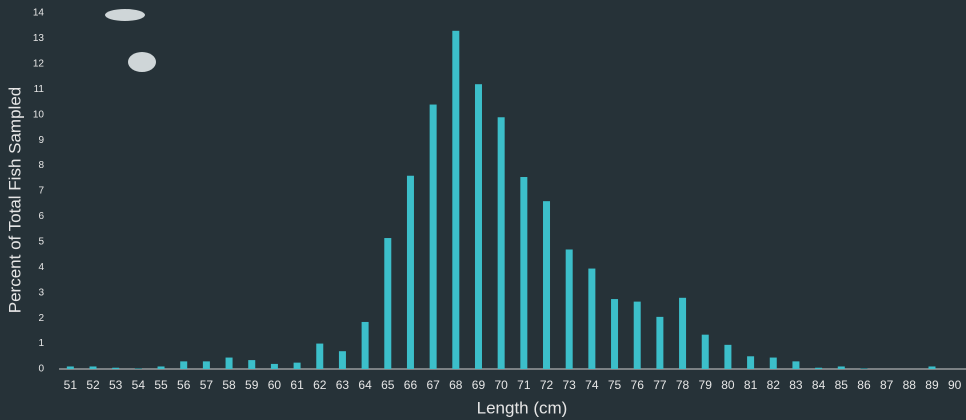 The height and width of the screenshot is (420, 966). Describe the element at coordinates (456, 385) in the screenshot. I see `x-tick-label: 68` at that location.